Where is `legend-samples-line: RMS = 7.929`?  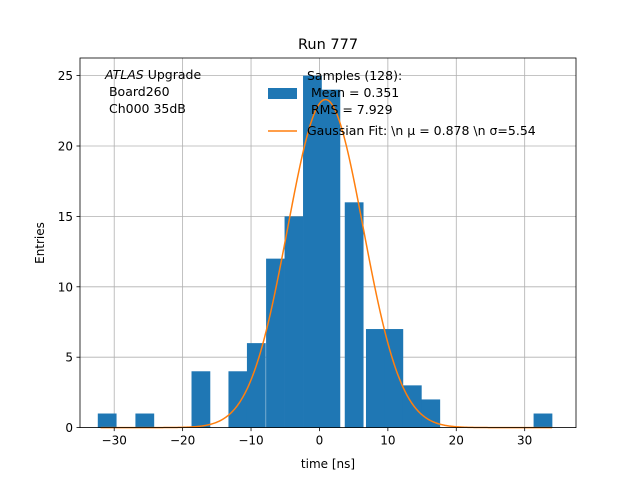 legend-samples-line: RMS = 7.929 is located at coordinates (350, 109).